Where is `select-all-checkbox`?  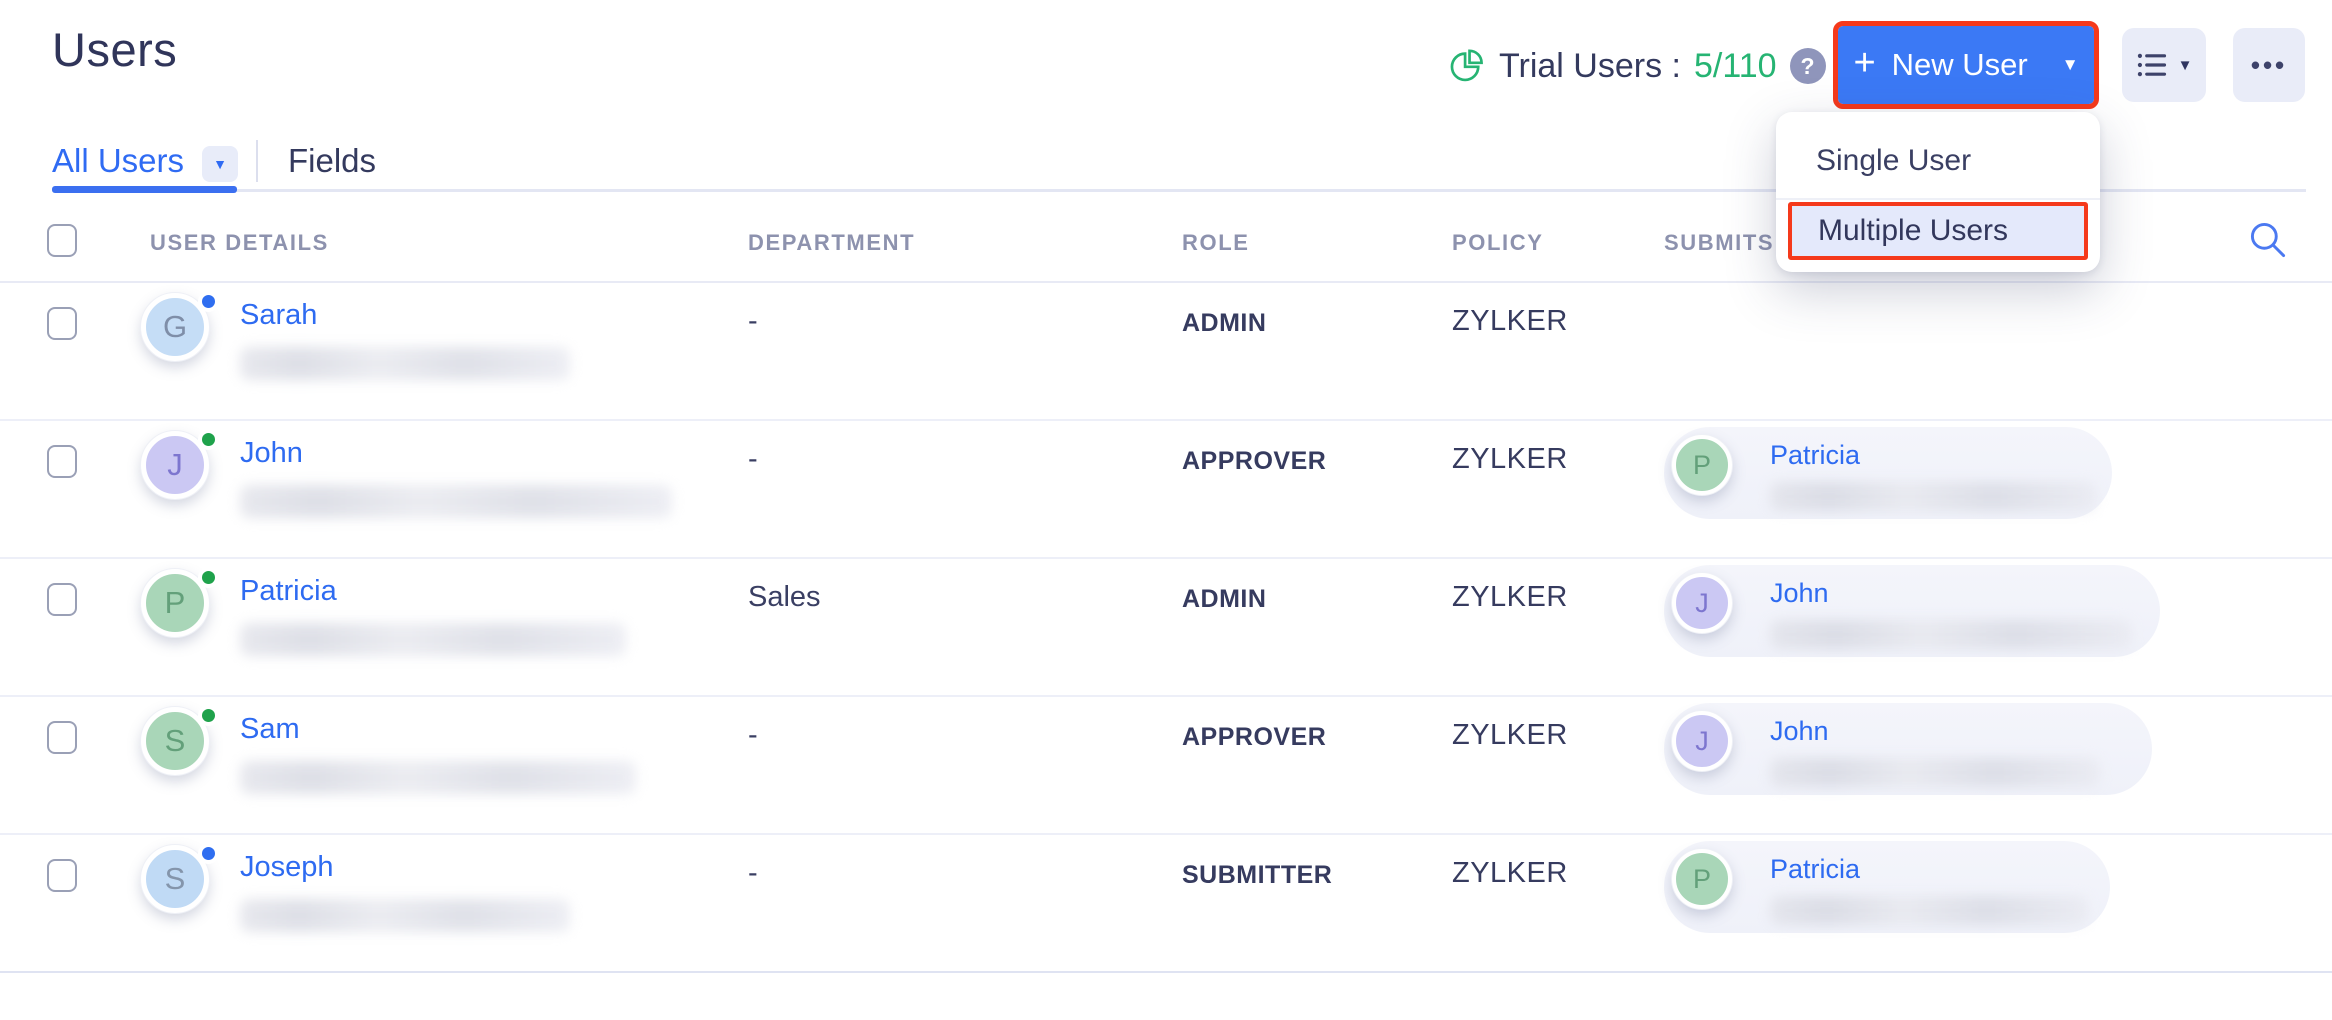
select-all-checkbox is located at coordinates (62, 240).